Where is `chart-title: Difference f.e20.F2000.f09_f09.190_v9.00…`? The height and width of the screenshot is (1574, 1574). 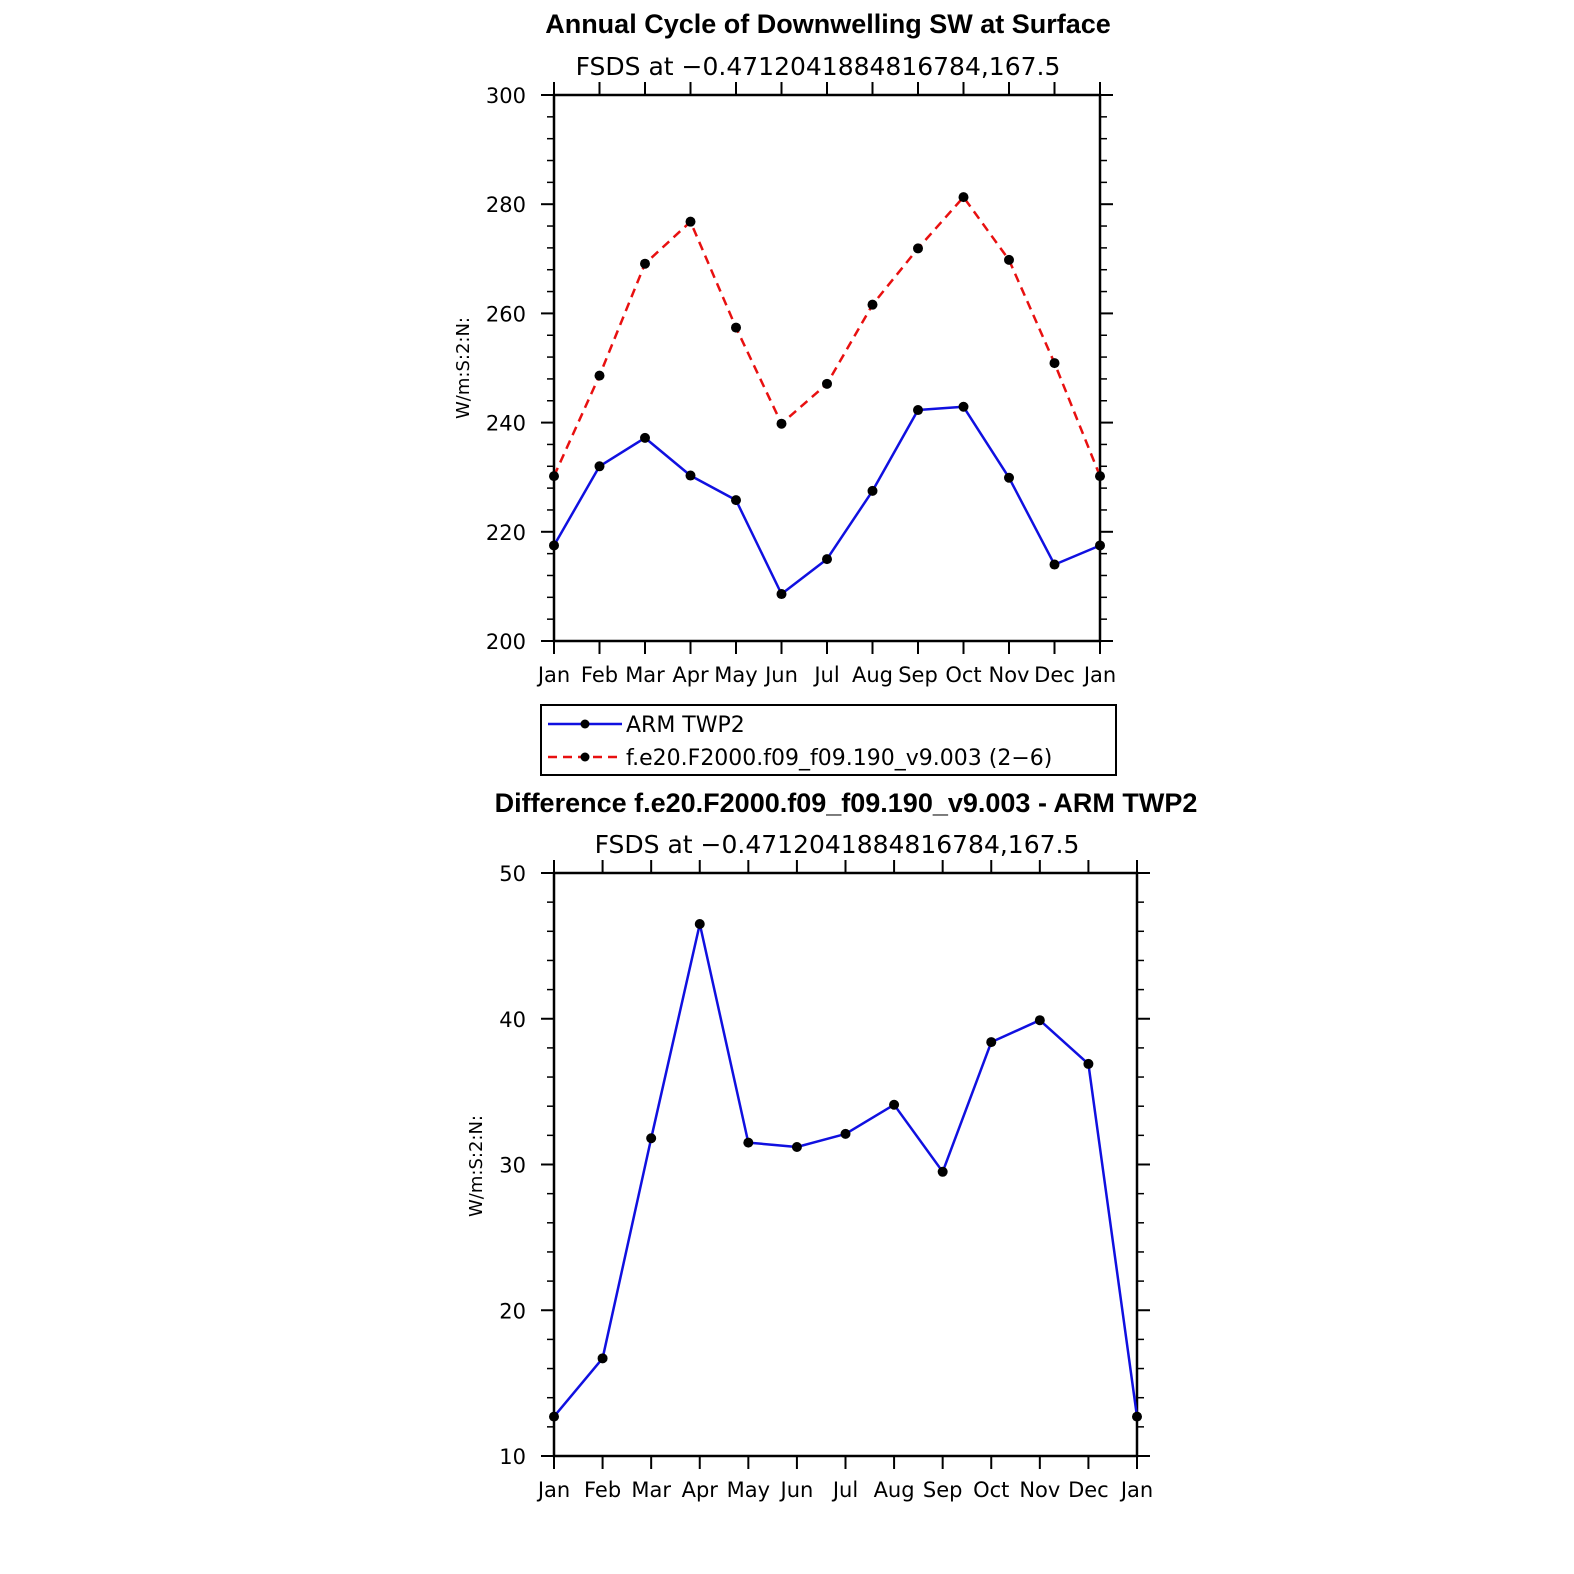
chart-title: Difference f.e20.F2000.f09_f09.190_v9.00… is located at coordinates (846, 803).